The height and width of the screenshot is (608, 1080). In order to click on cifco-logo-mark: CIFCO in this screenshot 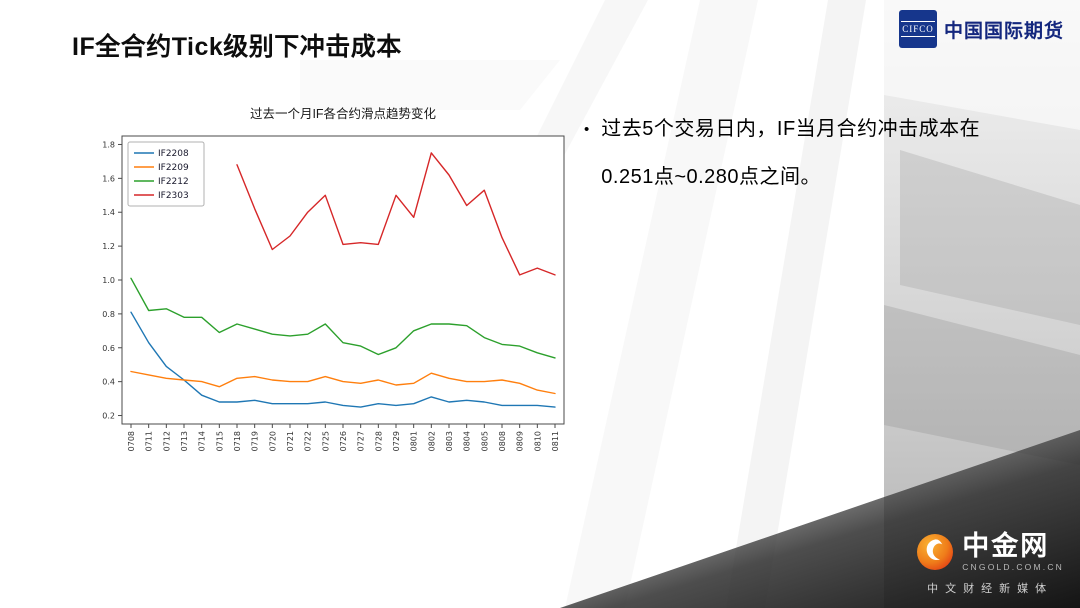, I will do `click(917, 29)`.